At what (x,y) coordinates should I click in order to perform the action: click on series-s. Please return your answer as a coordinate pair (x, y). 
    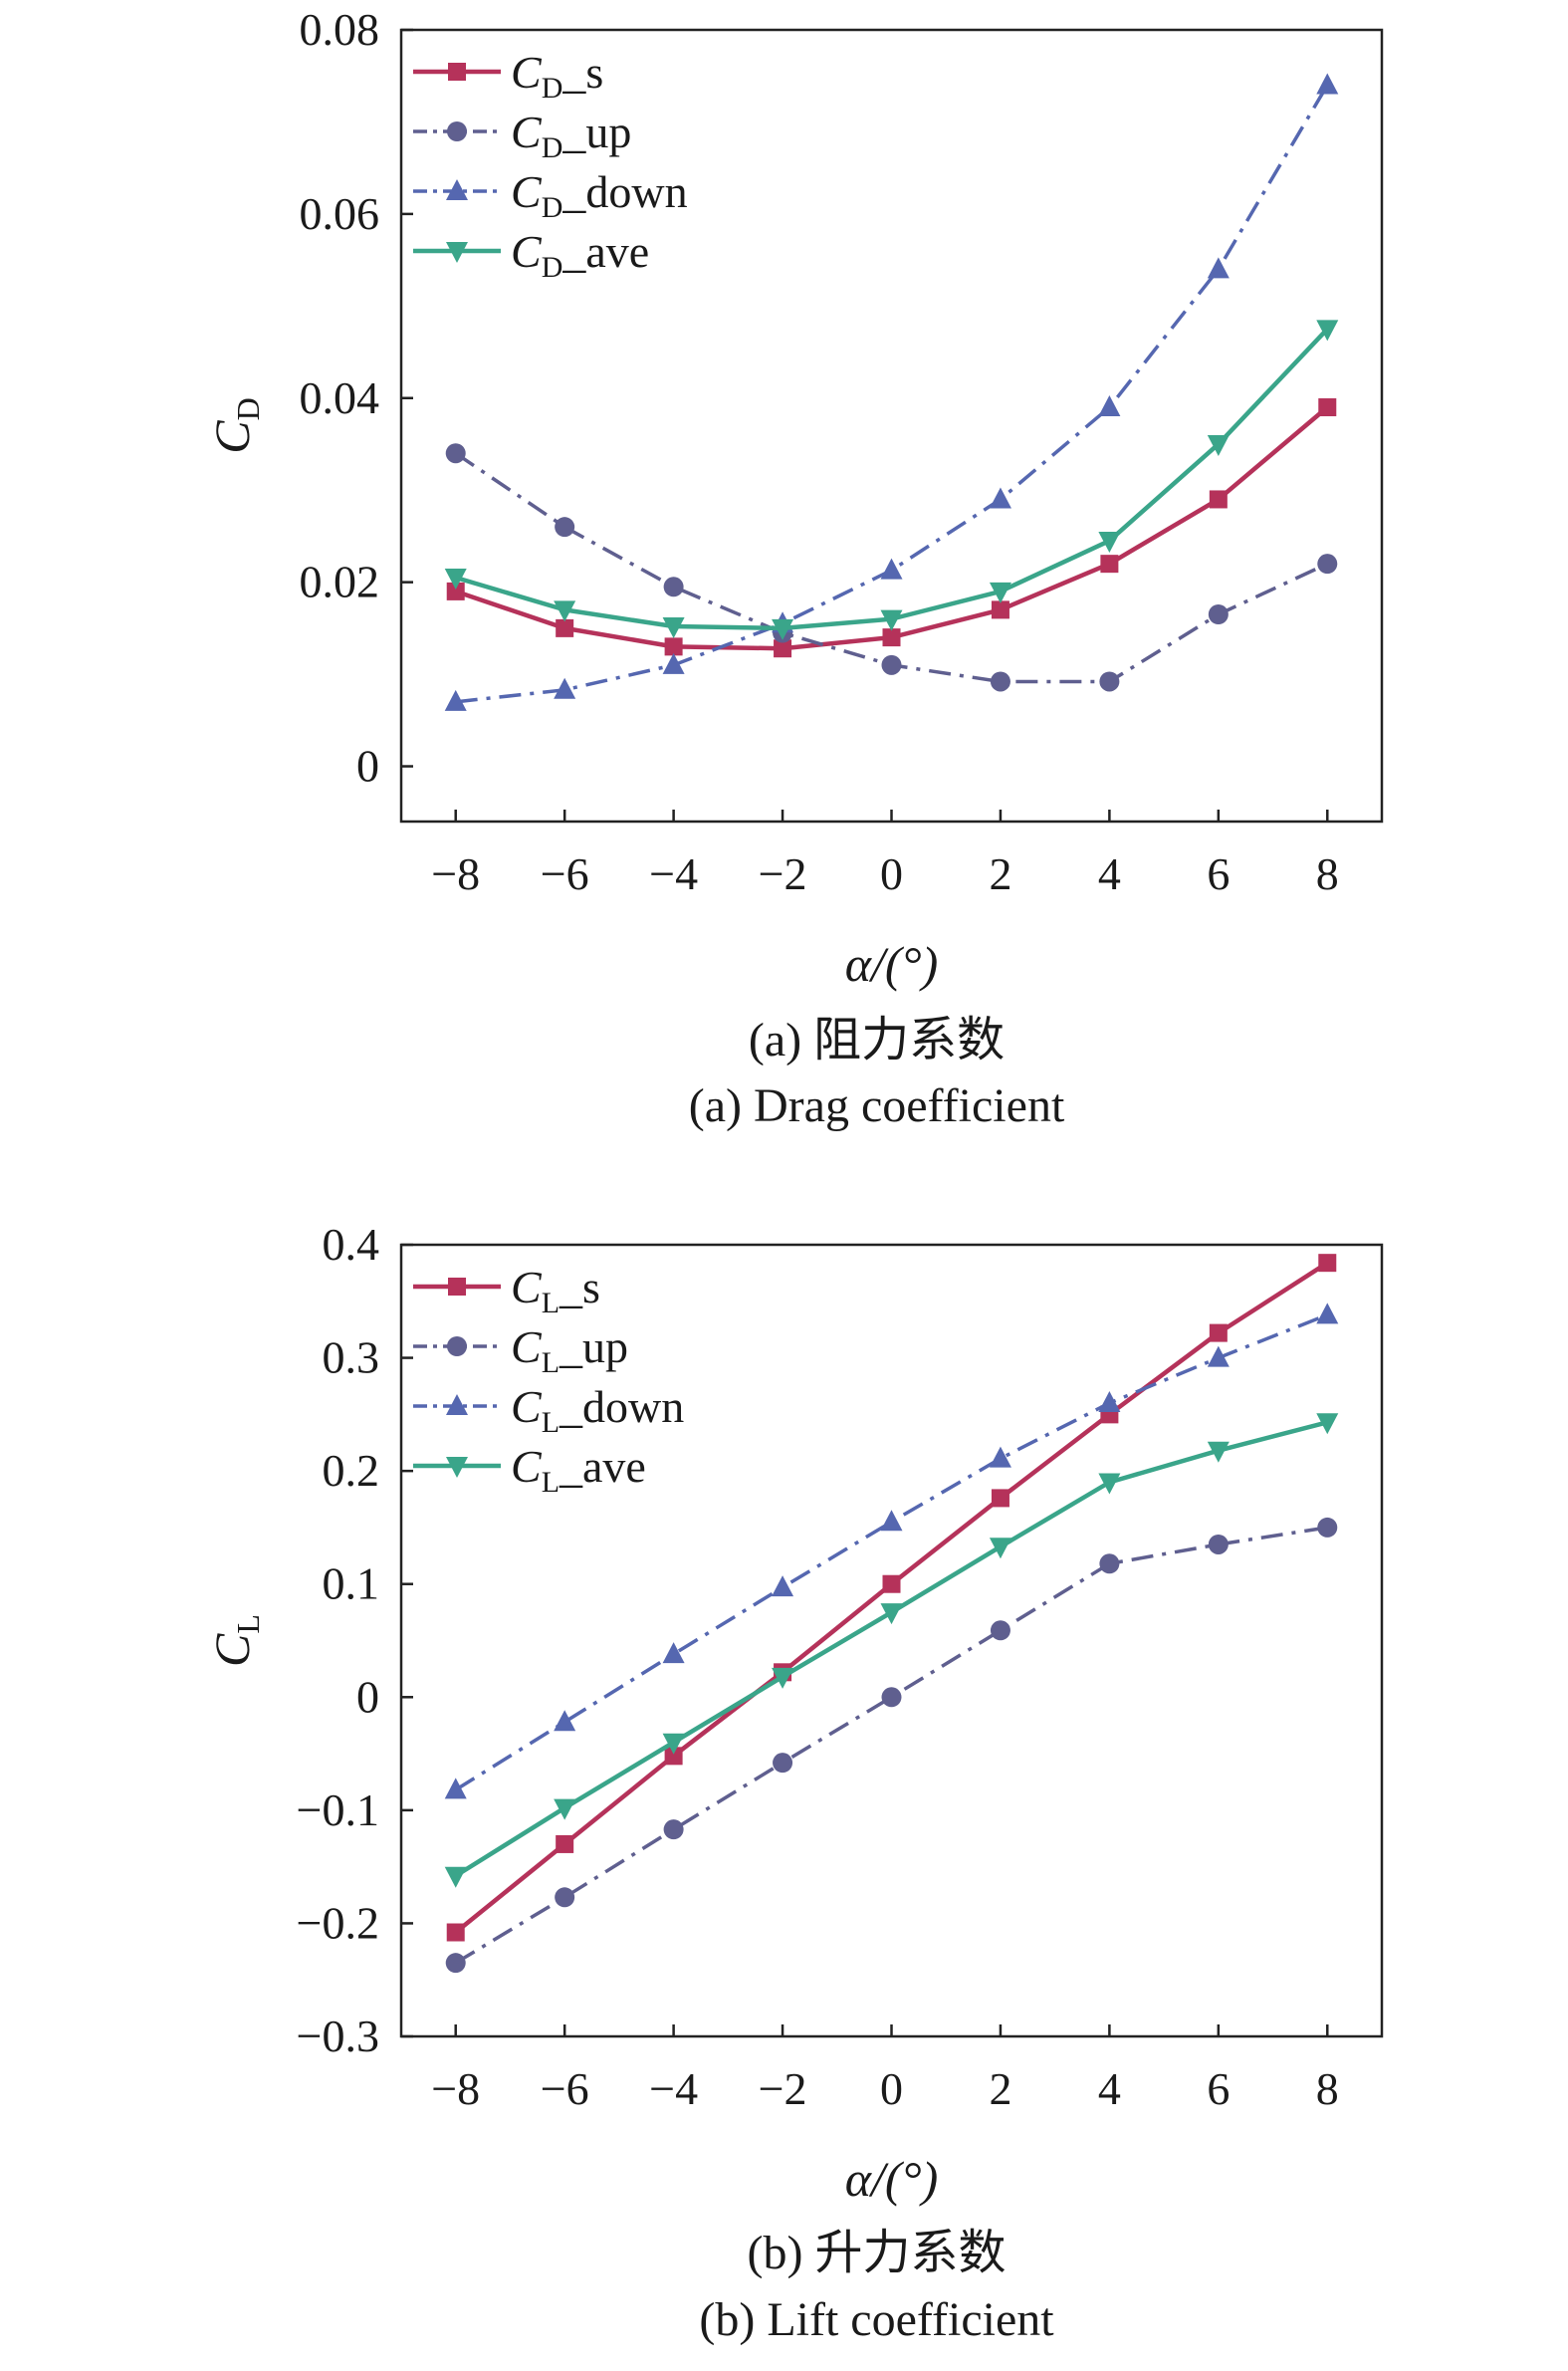
    Looking at the image, I should click on (891, 528).